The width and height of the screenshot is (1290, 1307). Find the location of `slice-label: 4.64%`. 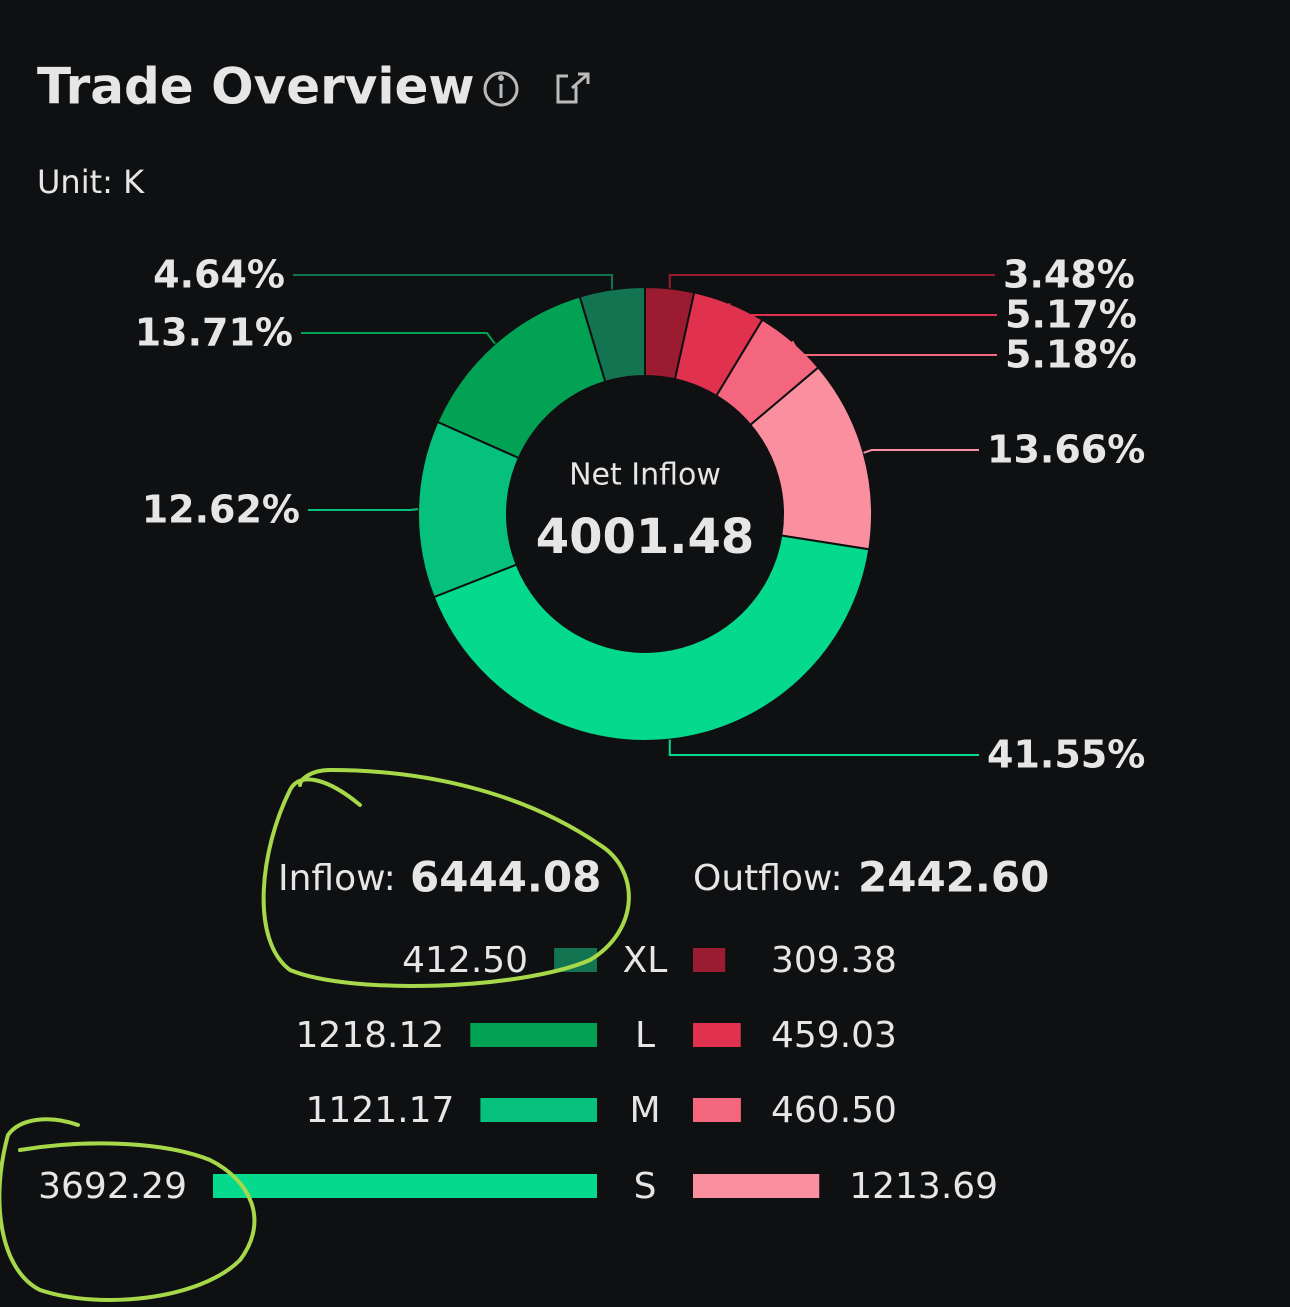

slice-label: 4.64% is located at coordinates (219, 275).